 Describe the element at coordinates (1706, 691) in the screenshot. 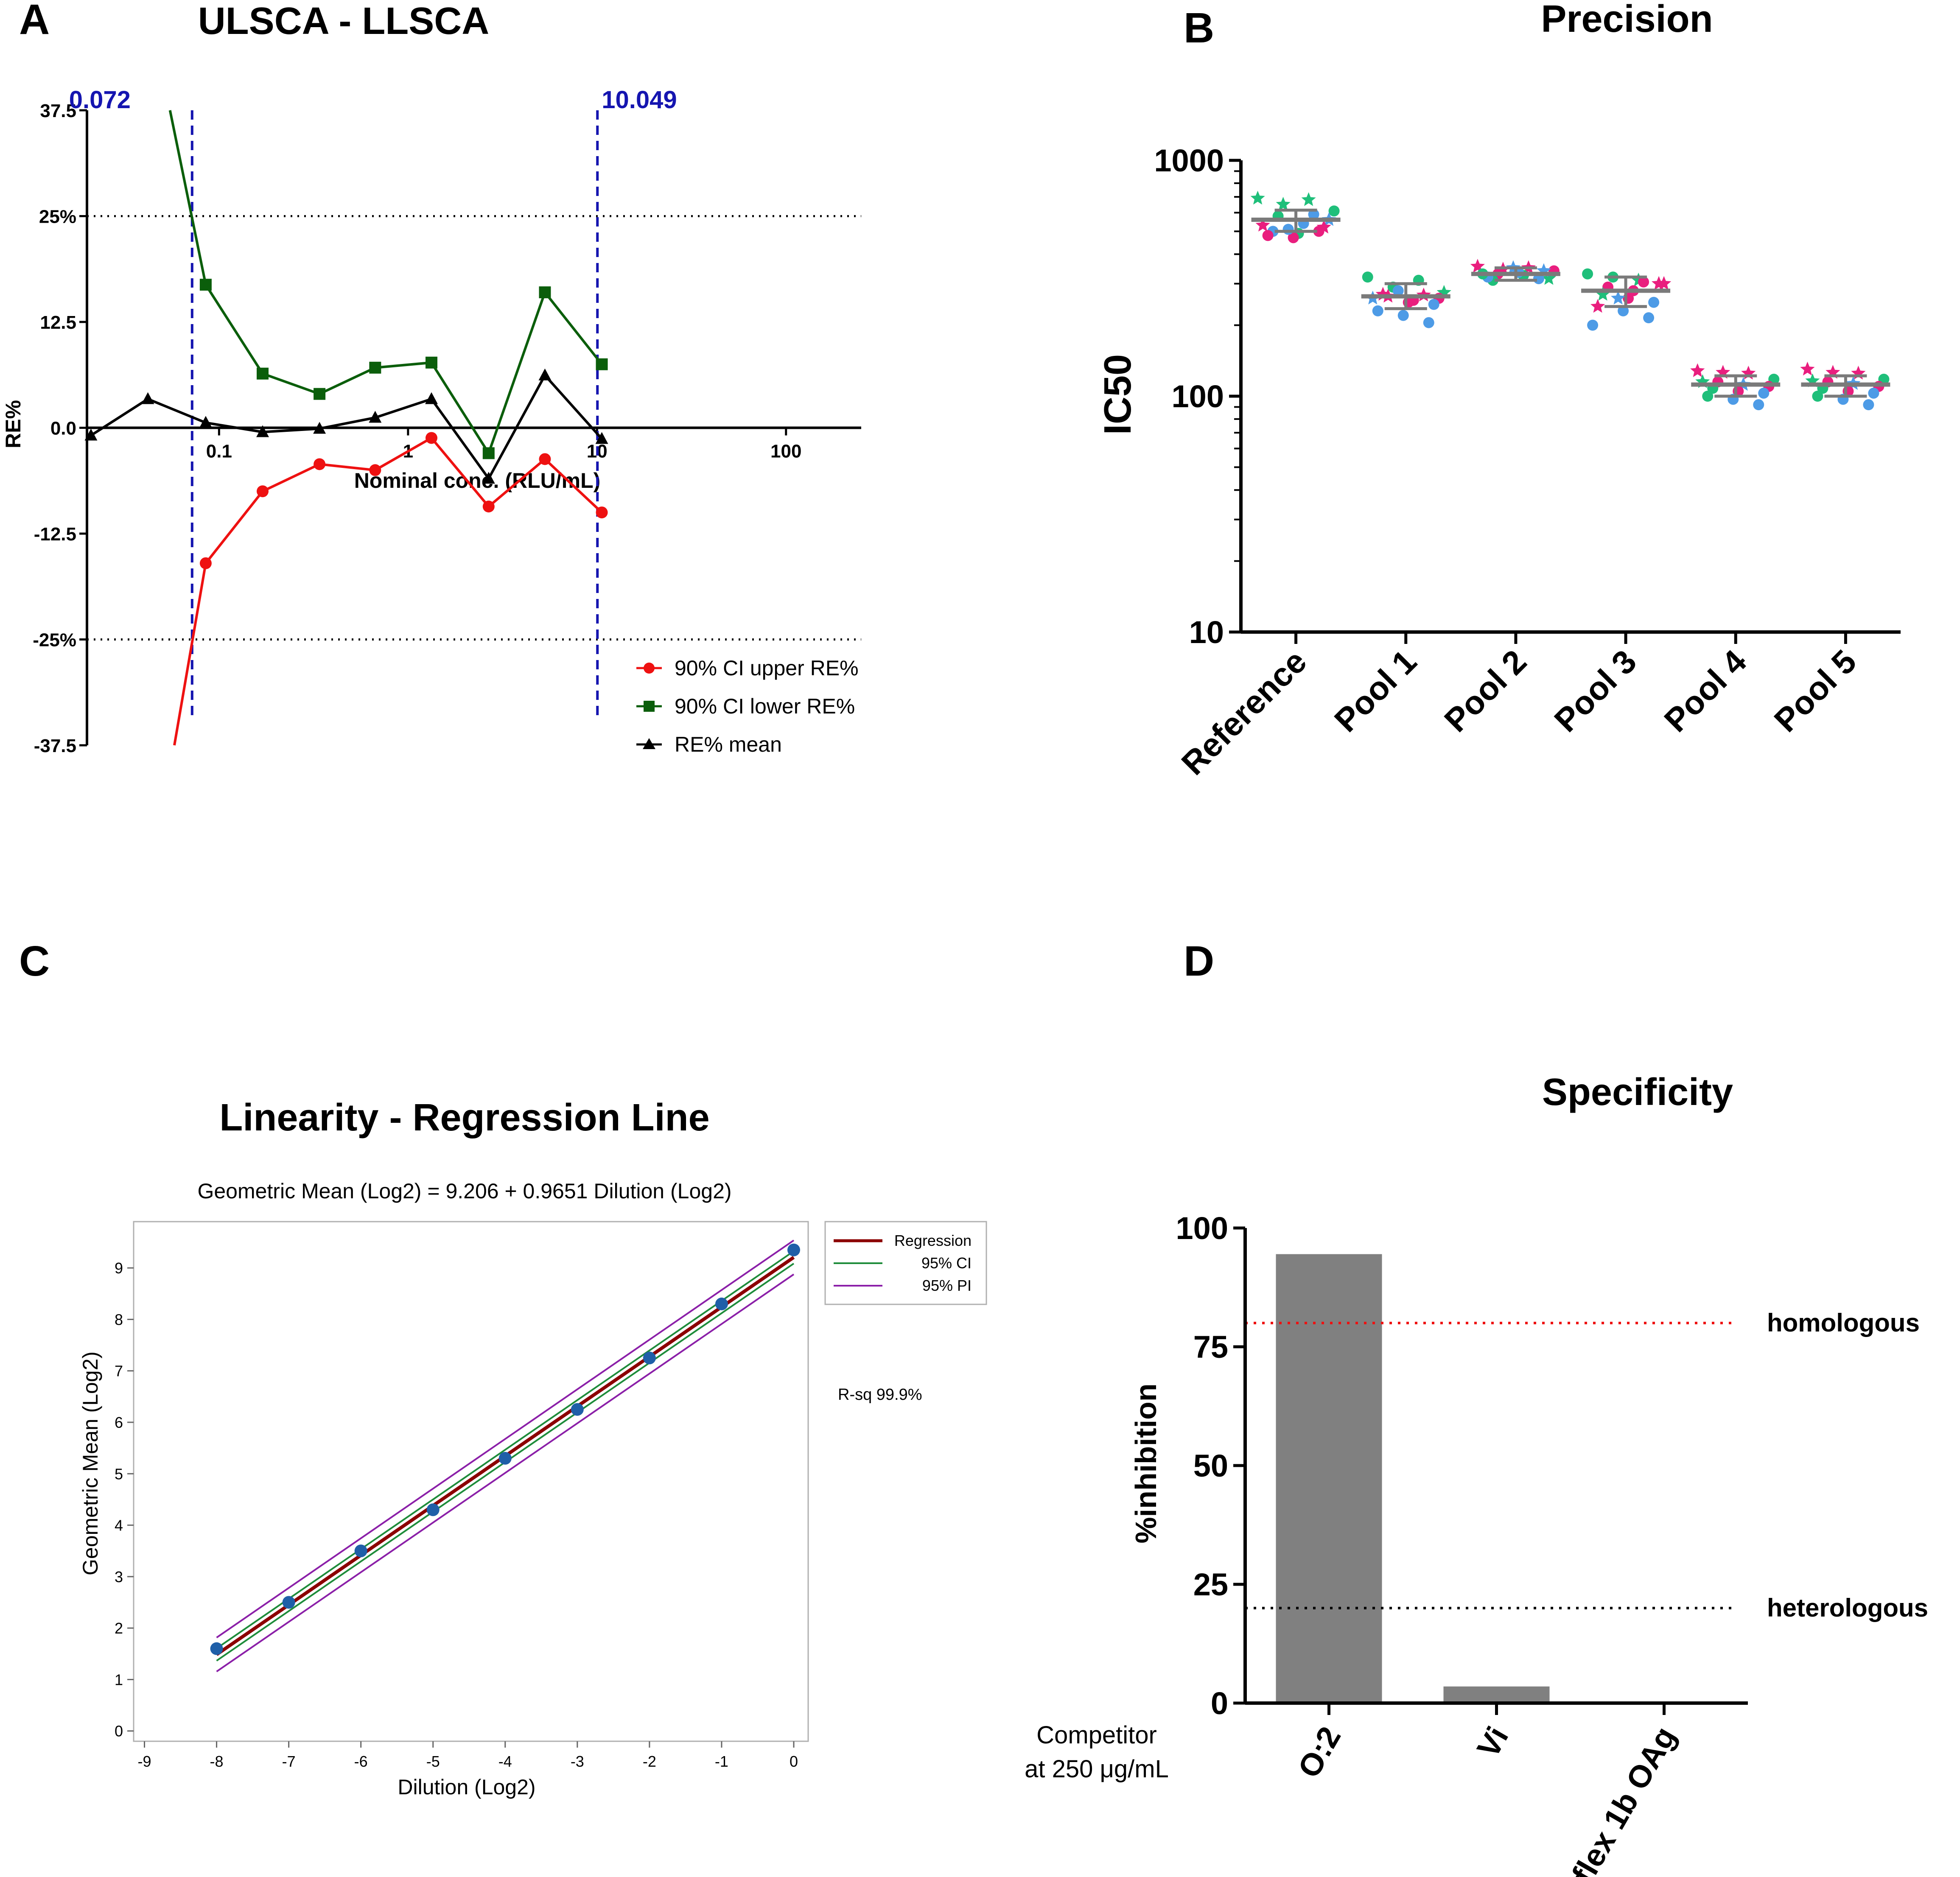

I see `panel-b-category-label: Pool 4` at that location.